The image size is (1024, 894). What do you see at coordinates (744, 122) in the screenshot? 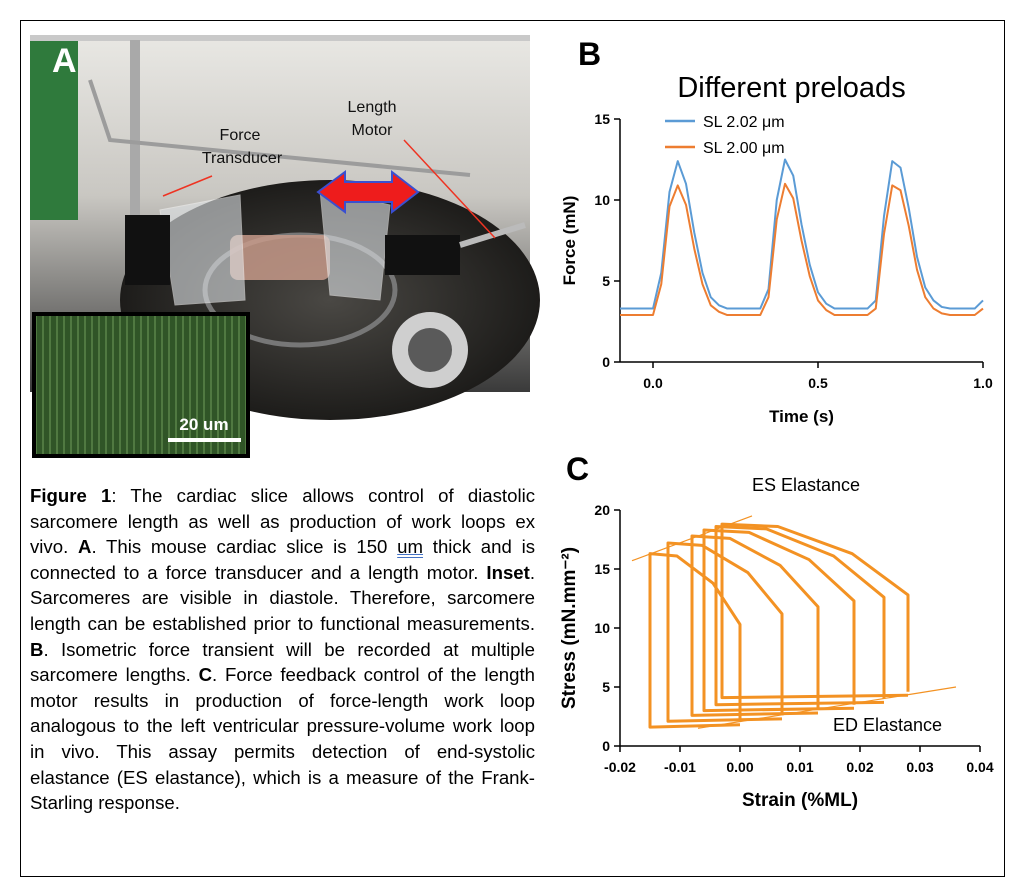
I see `legend-label: SL 2.02 μm` at bounding box center [744, 122].